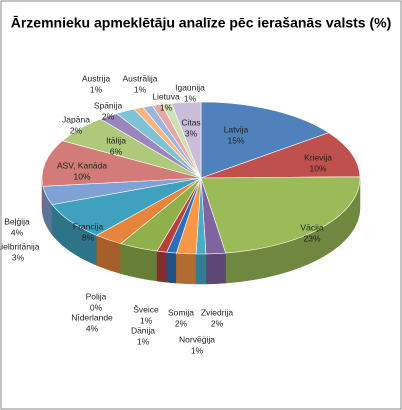  What do you see at coordinates (190, 87) in the screenshot?
I see `slice-label: Igaunija` at bounding box center [190, 87].